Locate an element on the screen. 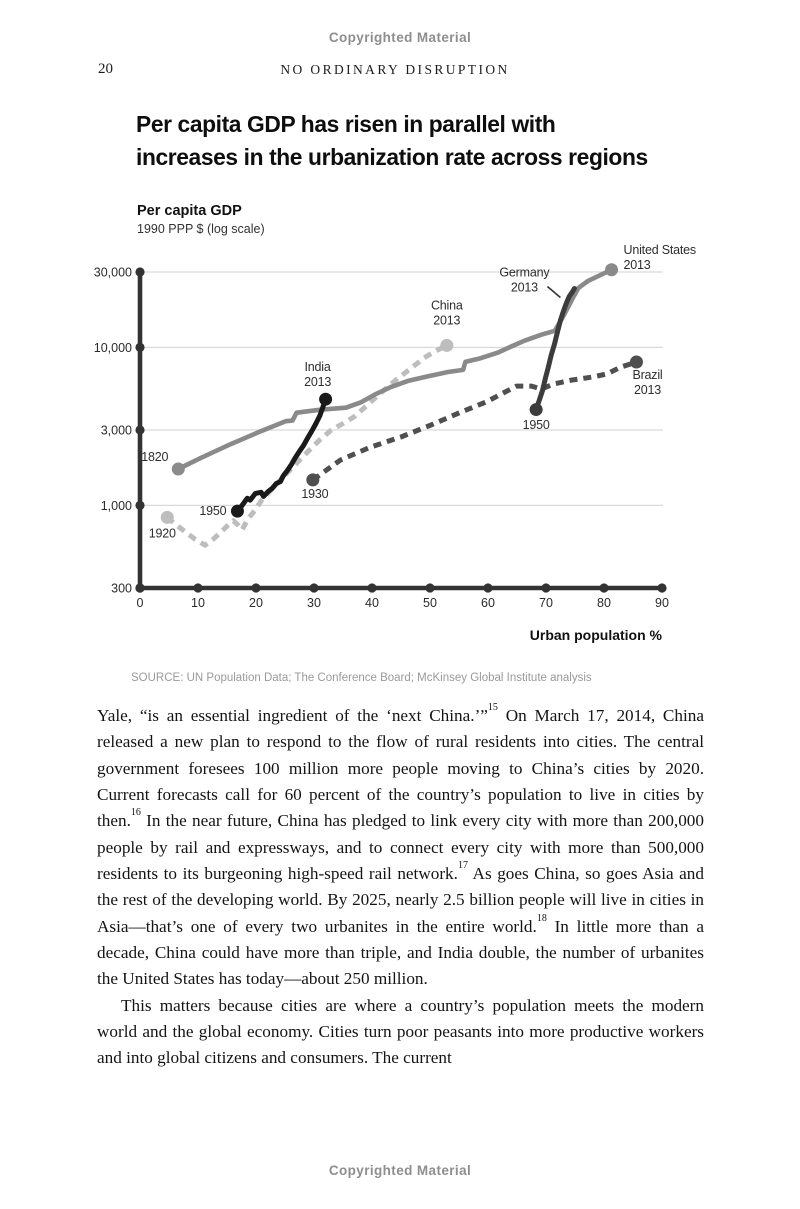 The width and height of the screenshot is (800, 1209). series-united-states-line is located at coordinates (395, 369).